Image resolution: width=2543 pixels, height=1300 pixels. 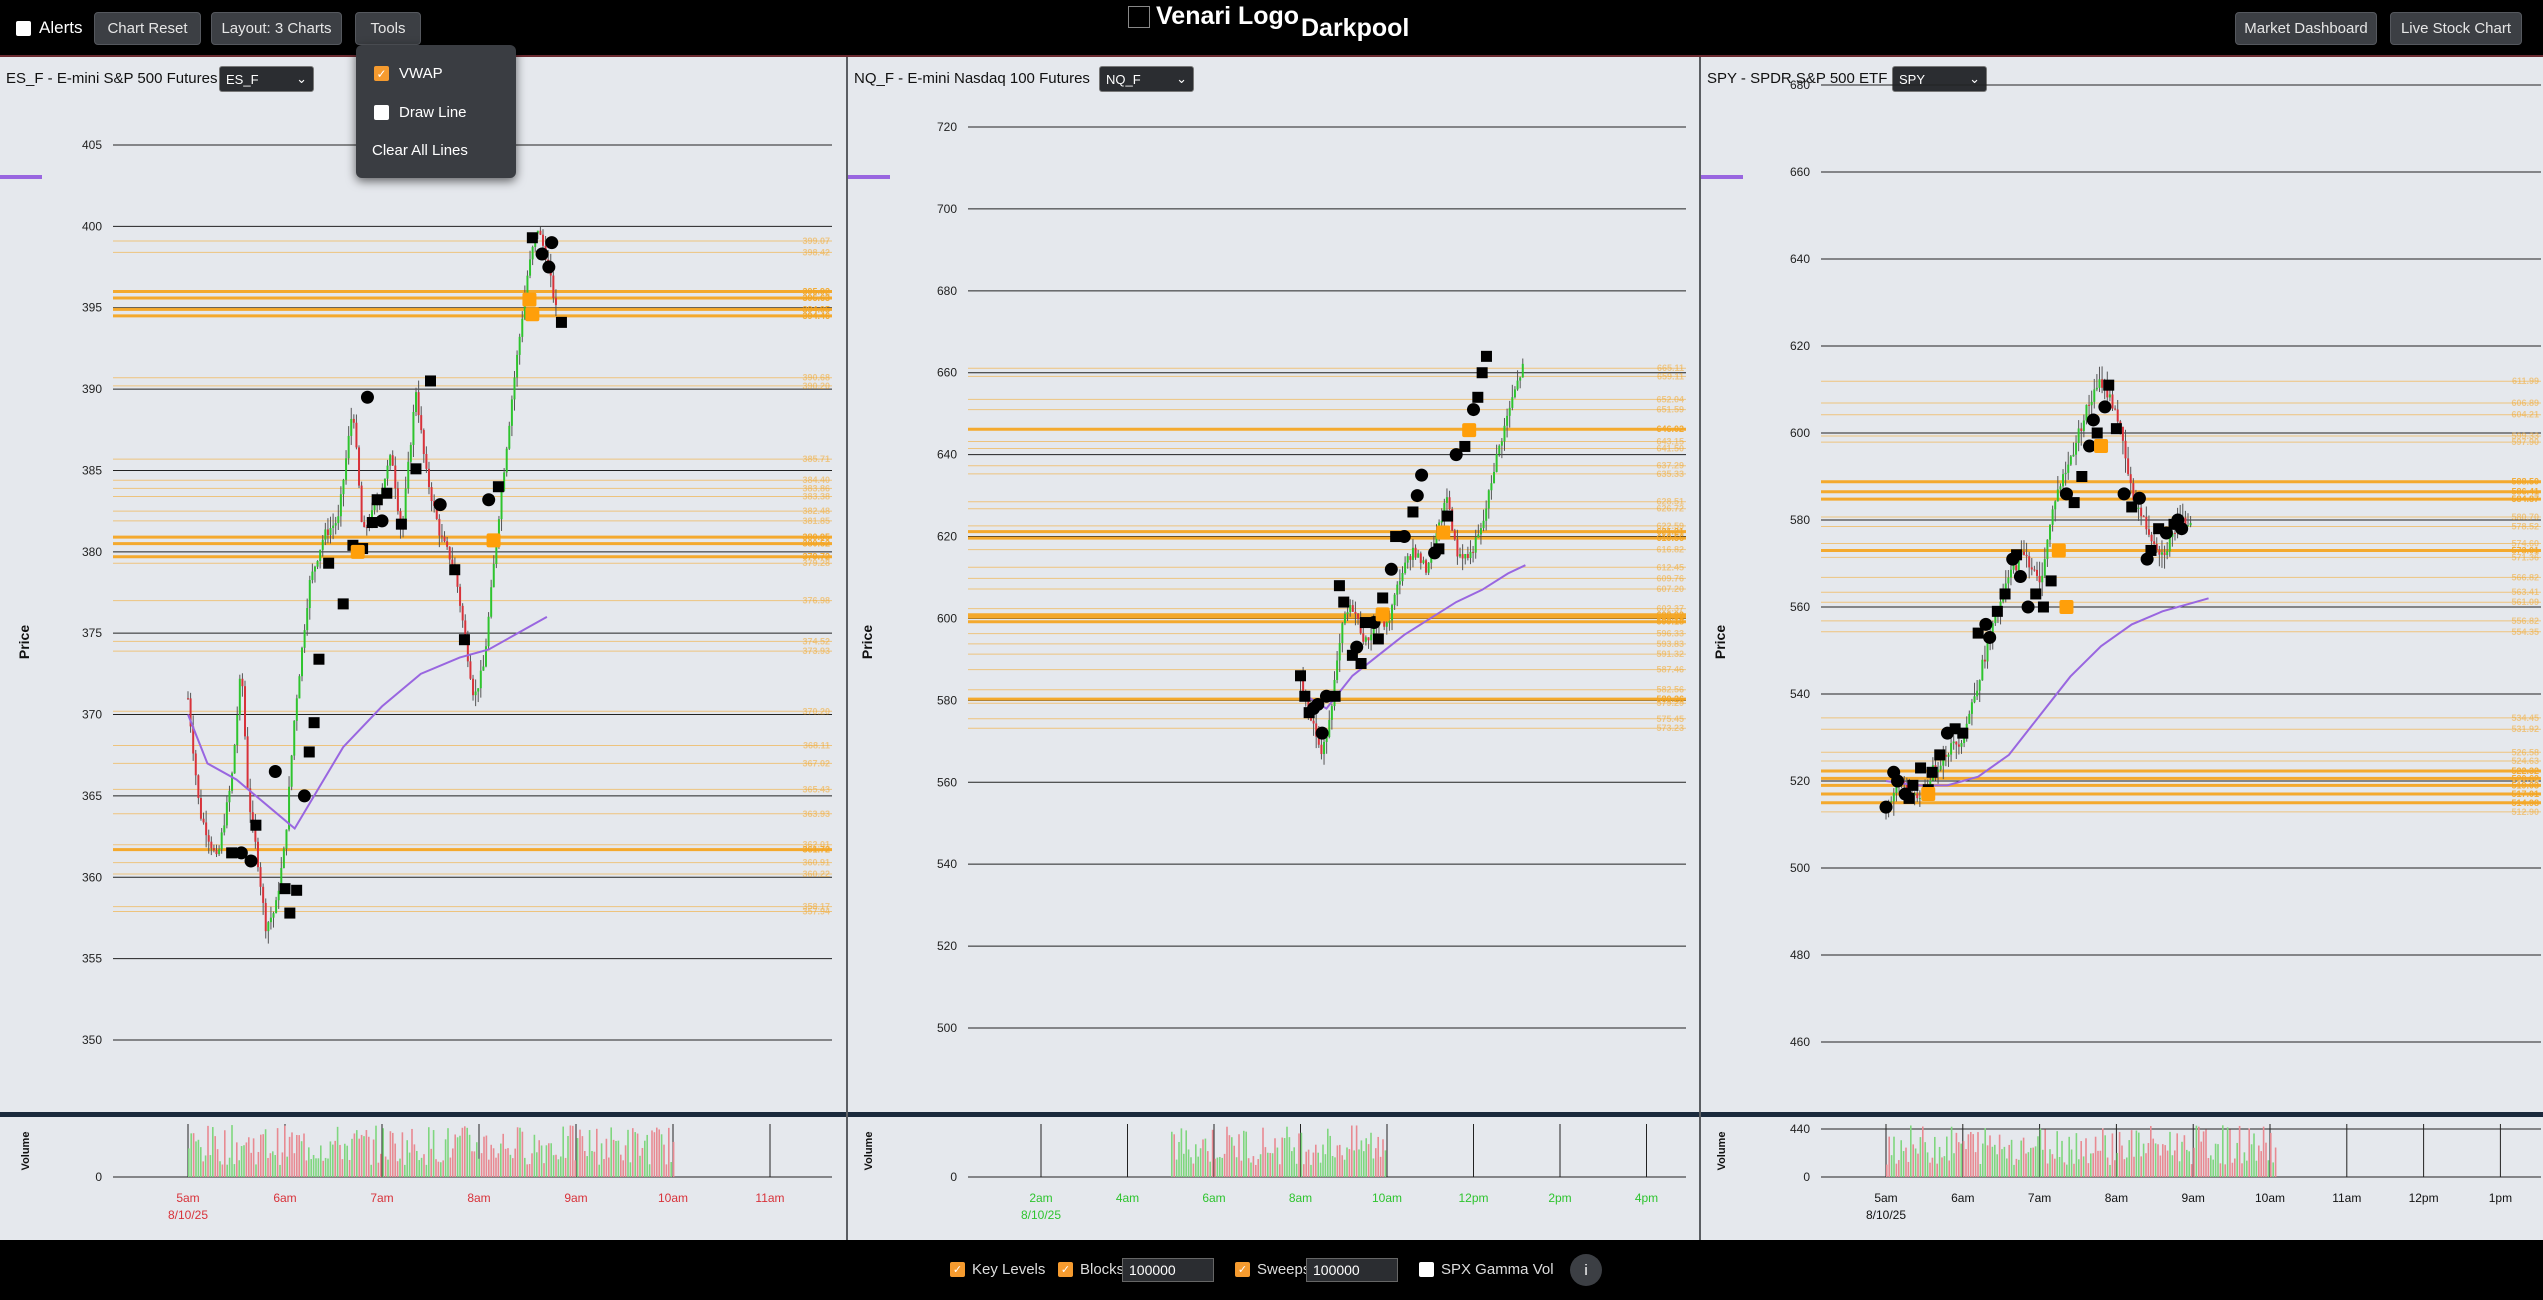 I want to click on sweeps-checkbox: ✓, so click(x=1242, y=1269).